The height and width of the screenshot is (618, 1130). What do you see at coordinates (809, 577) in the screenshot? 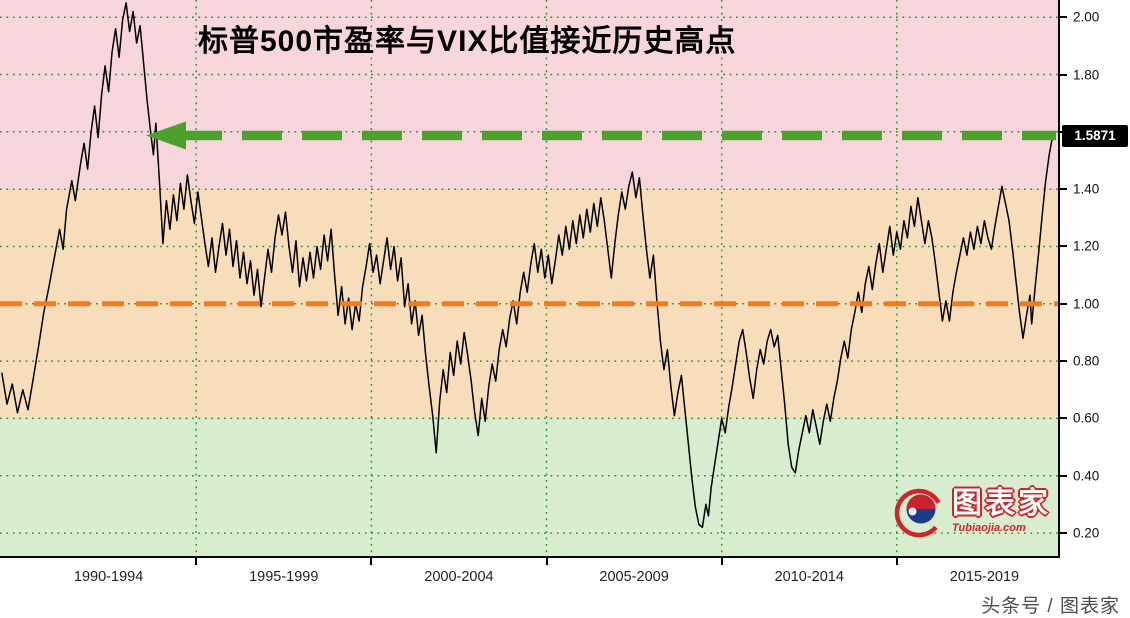
I see `x-tick-label: 2010-2014` at bounding box center [809, 577].